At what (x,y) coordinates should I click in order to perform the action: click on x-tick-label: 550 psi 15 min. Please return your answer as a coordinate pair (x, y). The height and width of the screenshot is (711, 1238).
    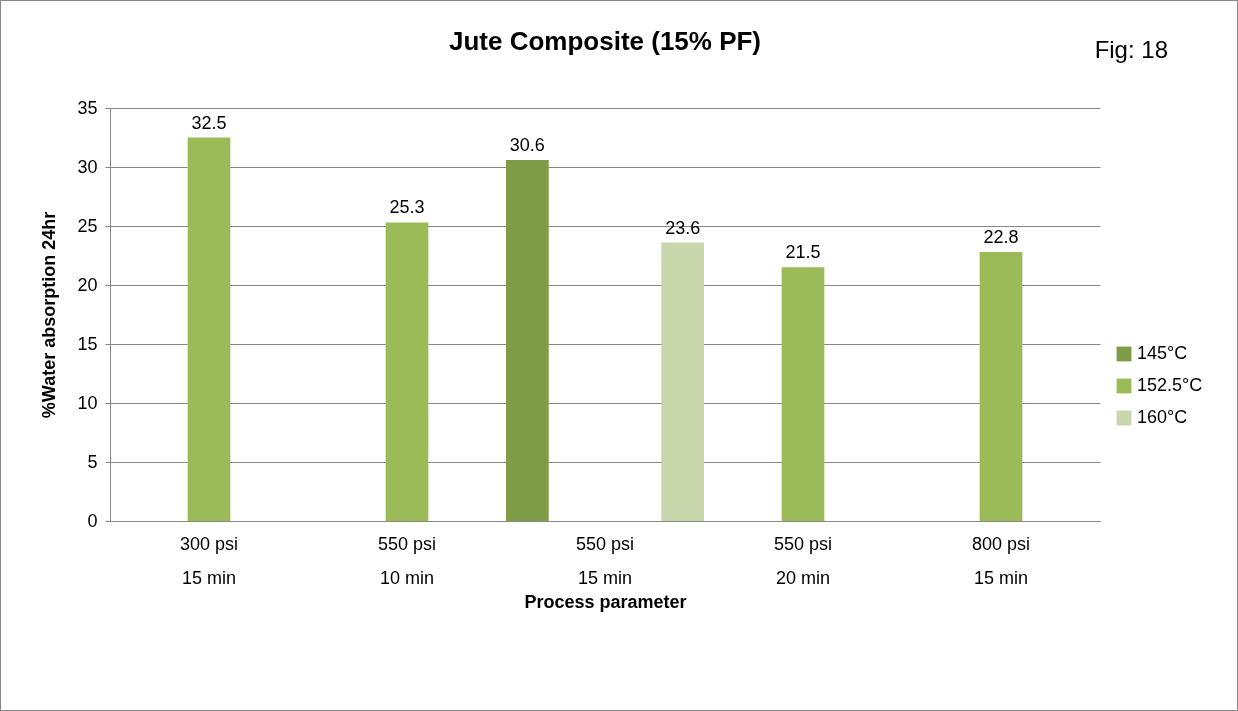
    Looking at the image, I should click on (605, 560).